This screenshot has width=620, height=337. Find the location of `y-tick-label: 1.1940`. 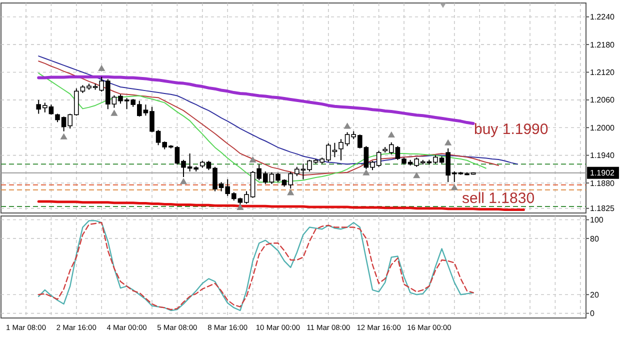

y-tick-label: 1.1940 is located at coordinates (603, 155).